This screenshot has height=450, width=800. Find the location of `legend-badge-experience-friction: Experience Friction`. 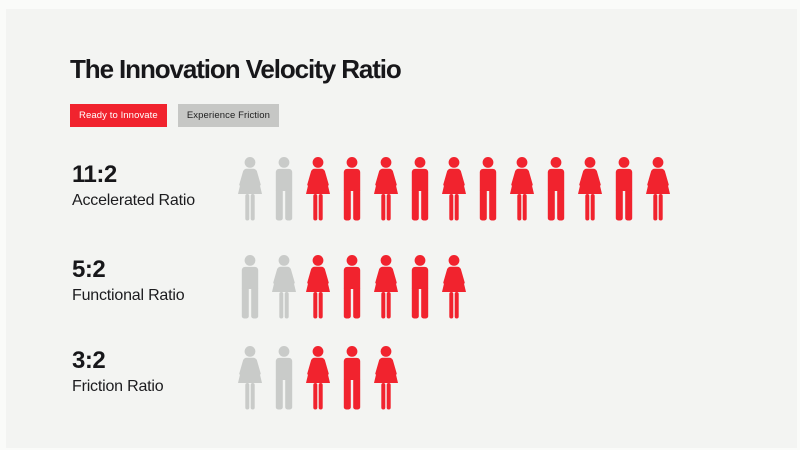

legend-badge-experience-friction: Experience Friction is located at coordinates (228, 115).